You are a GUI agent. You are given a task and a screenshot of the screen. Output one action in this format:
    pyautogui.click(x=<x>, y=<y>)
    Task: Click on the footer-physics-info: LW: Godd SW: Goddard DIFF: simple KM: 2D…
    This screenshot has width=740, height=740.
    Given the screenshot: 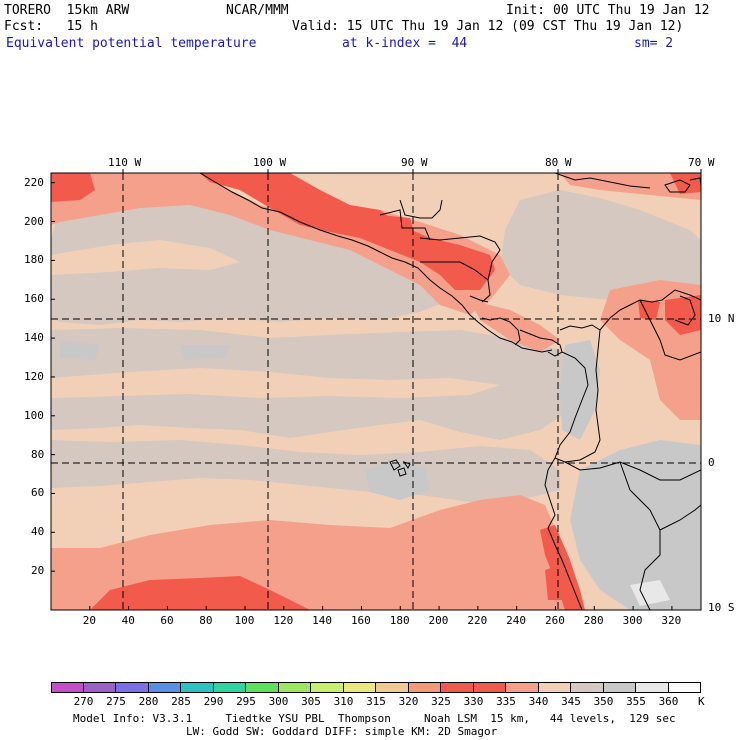 What is the action you would take?
    pyautogui.click(x=342, y=731)
    